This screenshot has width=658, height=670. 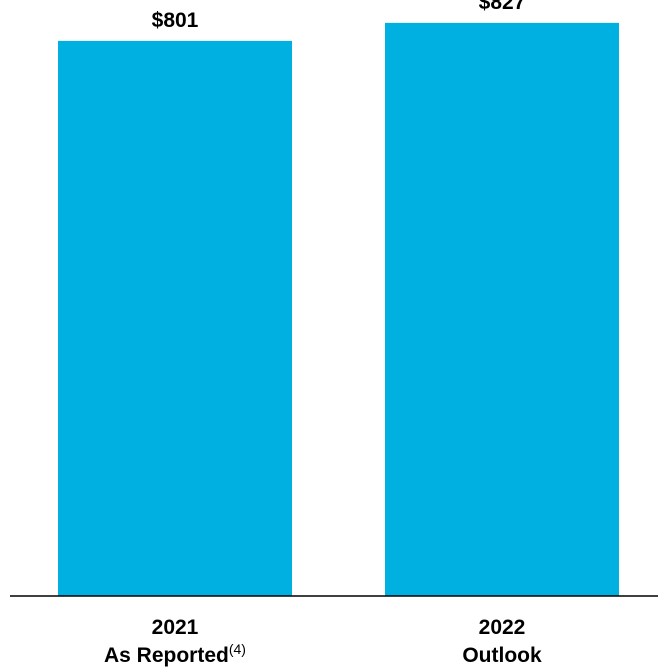 What do you see at coordinates (502, 7) in the screenshot?
I see `value-label-2022: $827` at bounding box center [502, 7].